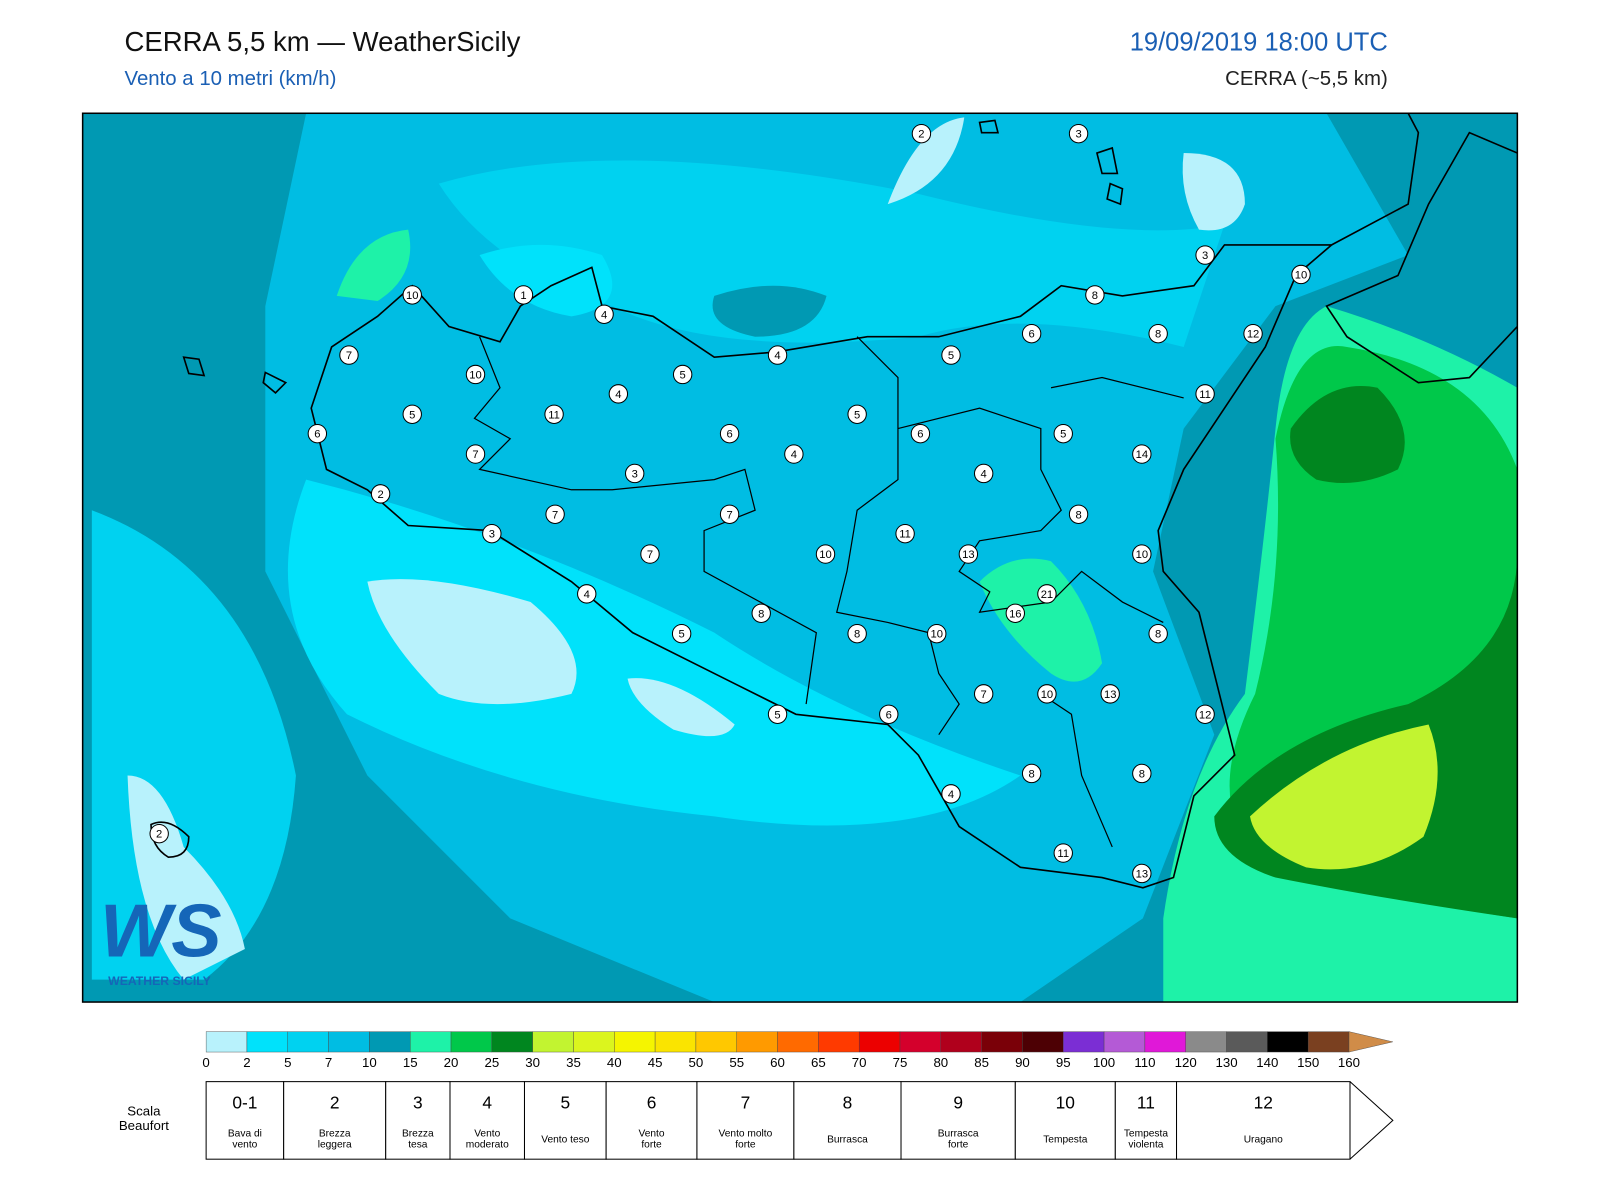  I want to click on colorbar-tick-label: 65, so click(818, 1062).